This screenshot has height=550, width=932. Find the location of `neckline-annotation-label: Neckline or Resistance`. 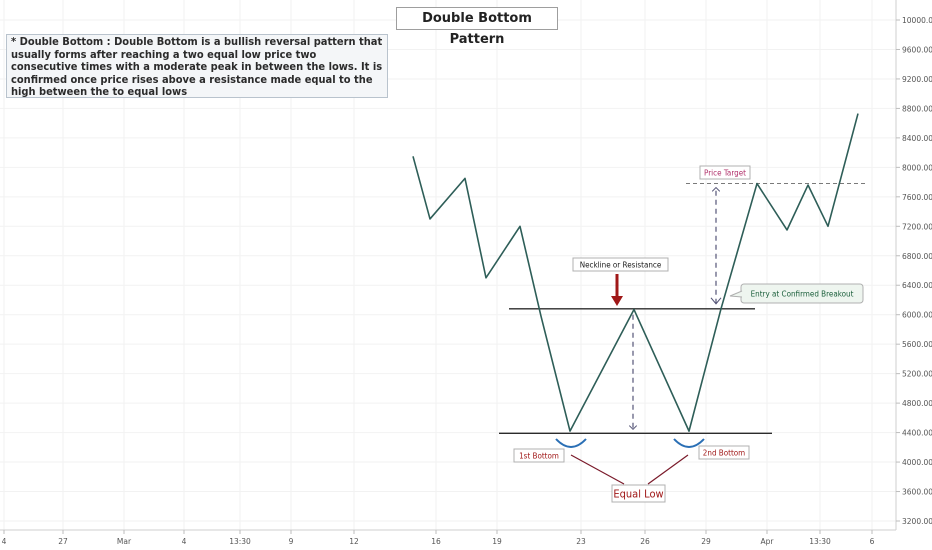

neckline-annotation-label: Neckline or Resistance is located at coordinates (621, 264).